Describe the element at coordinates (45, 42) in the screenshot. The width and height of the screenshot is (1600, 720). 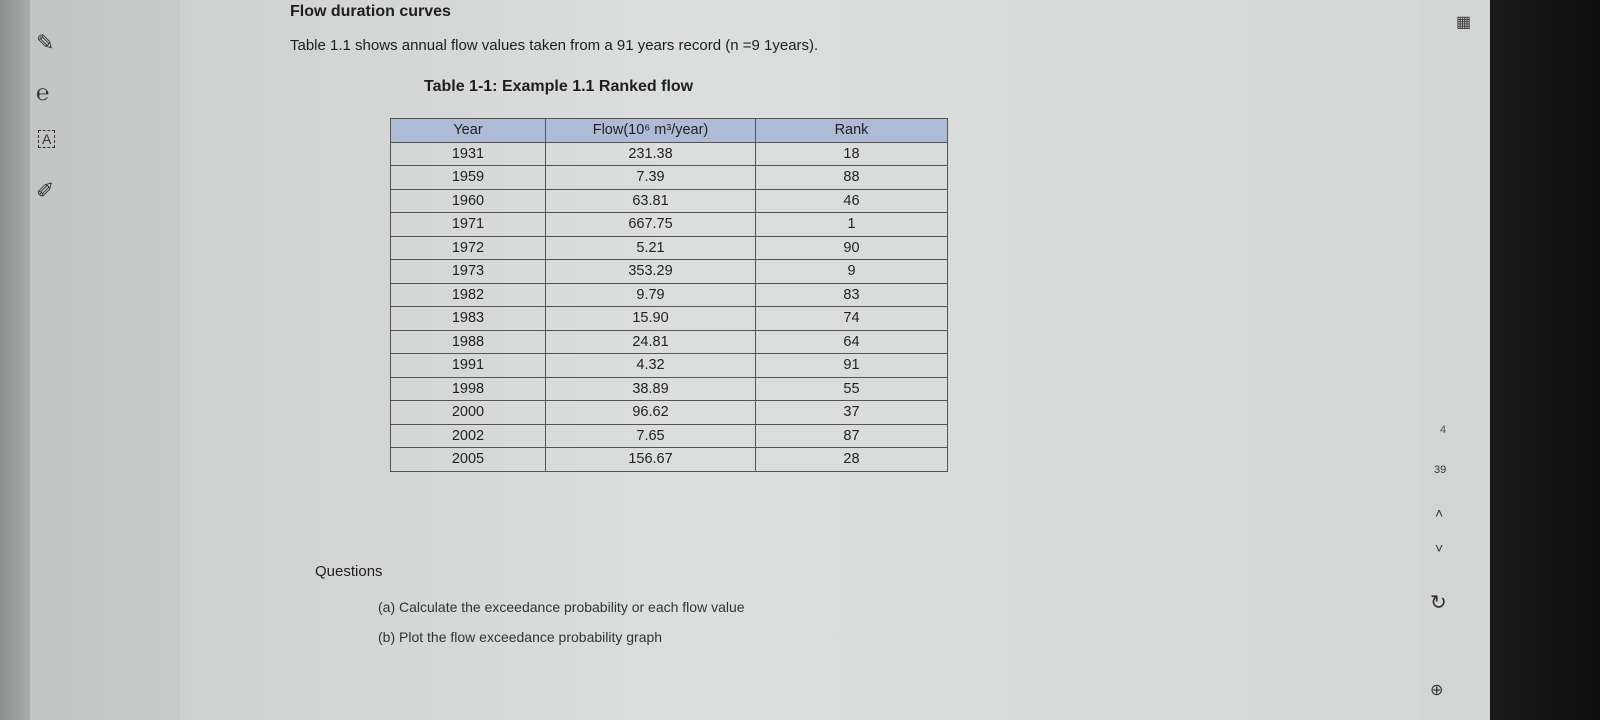
I see `pen-tool: ✎` at that location.